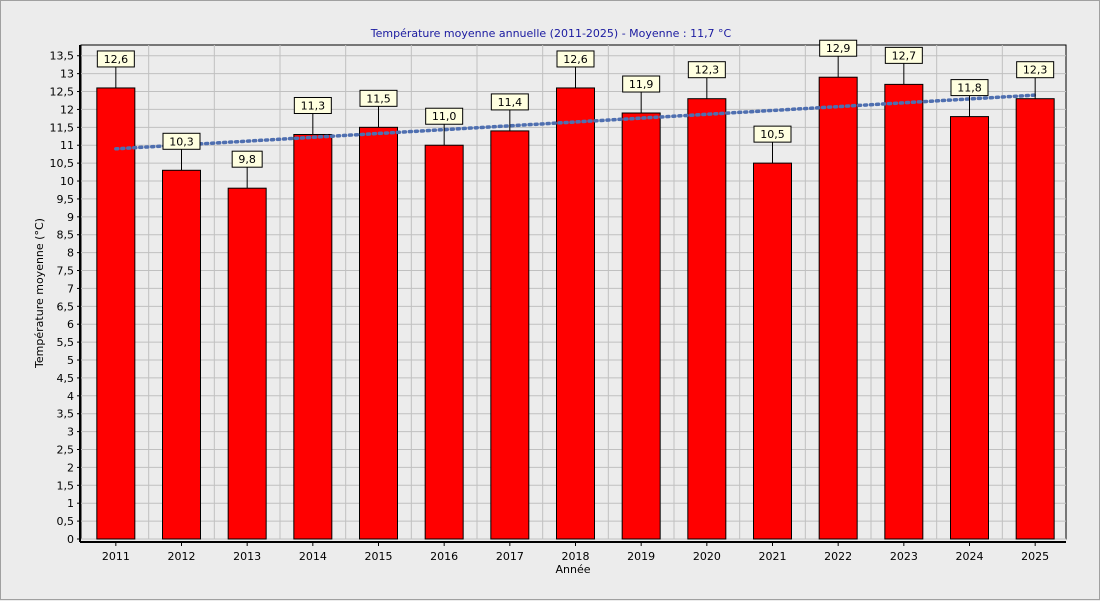 Image resolution: width=1100 pixels, height=601 pixels. I want to click on x-tick-label: 2018, so click(576, 556).